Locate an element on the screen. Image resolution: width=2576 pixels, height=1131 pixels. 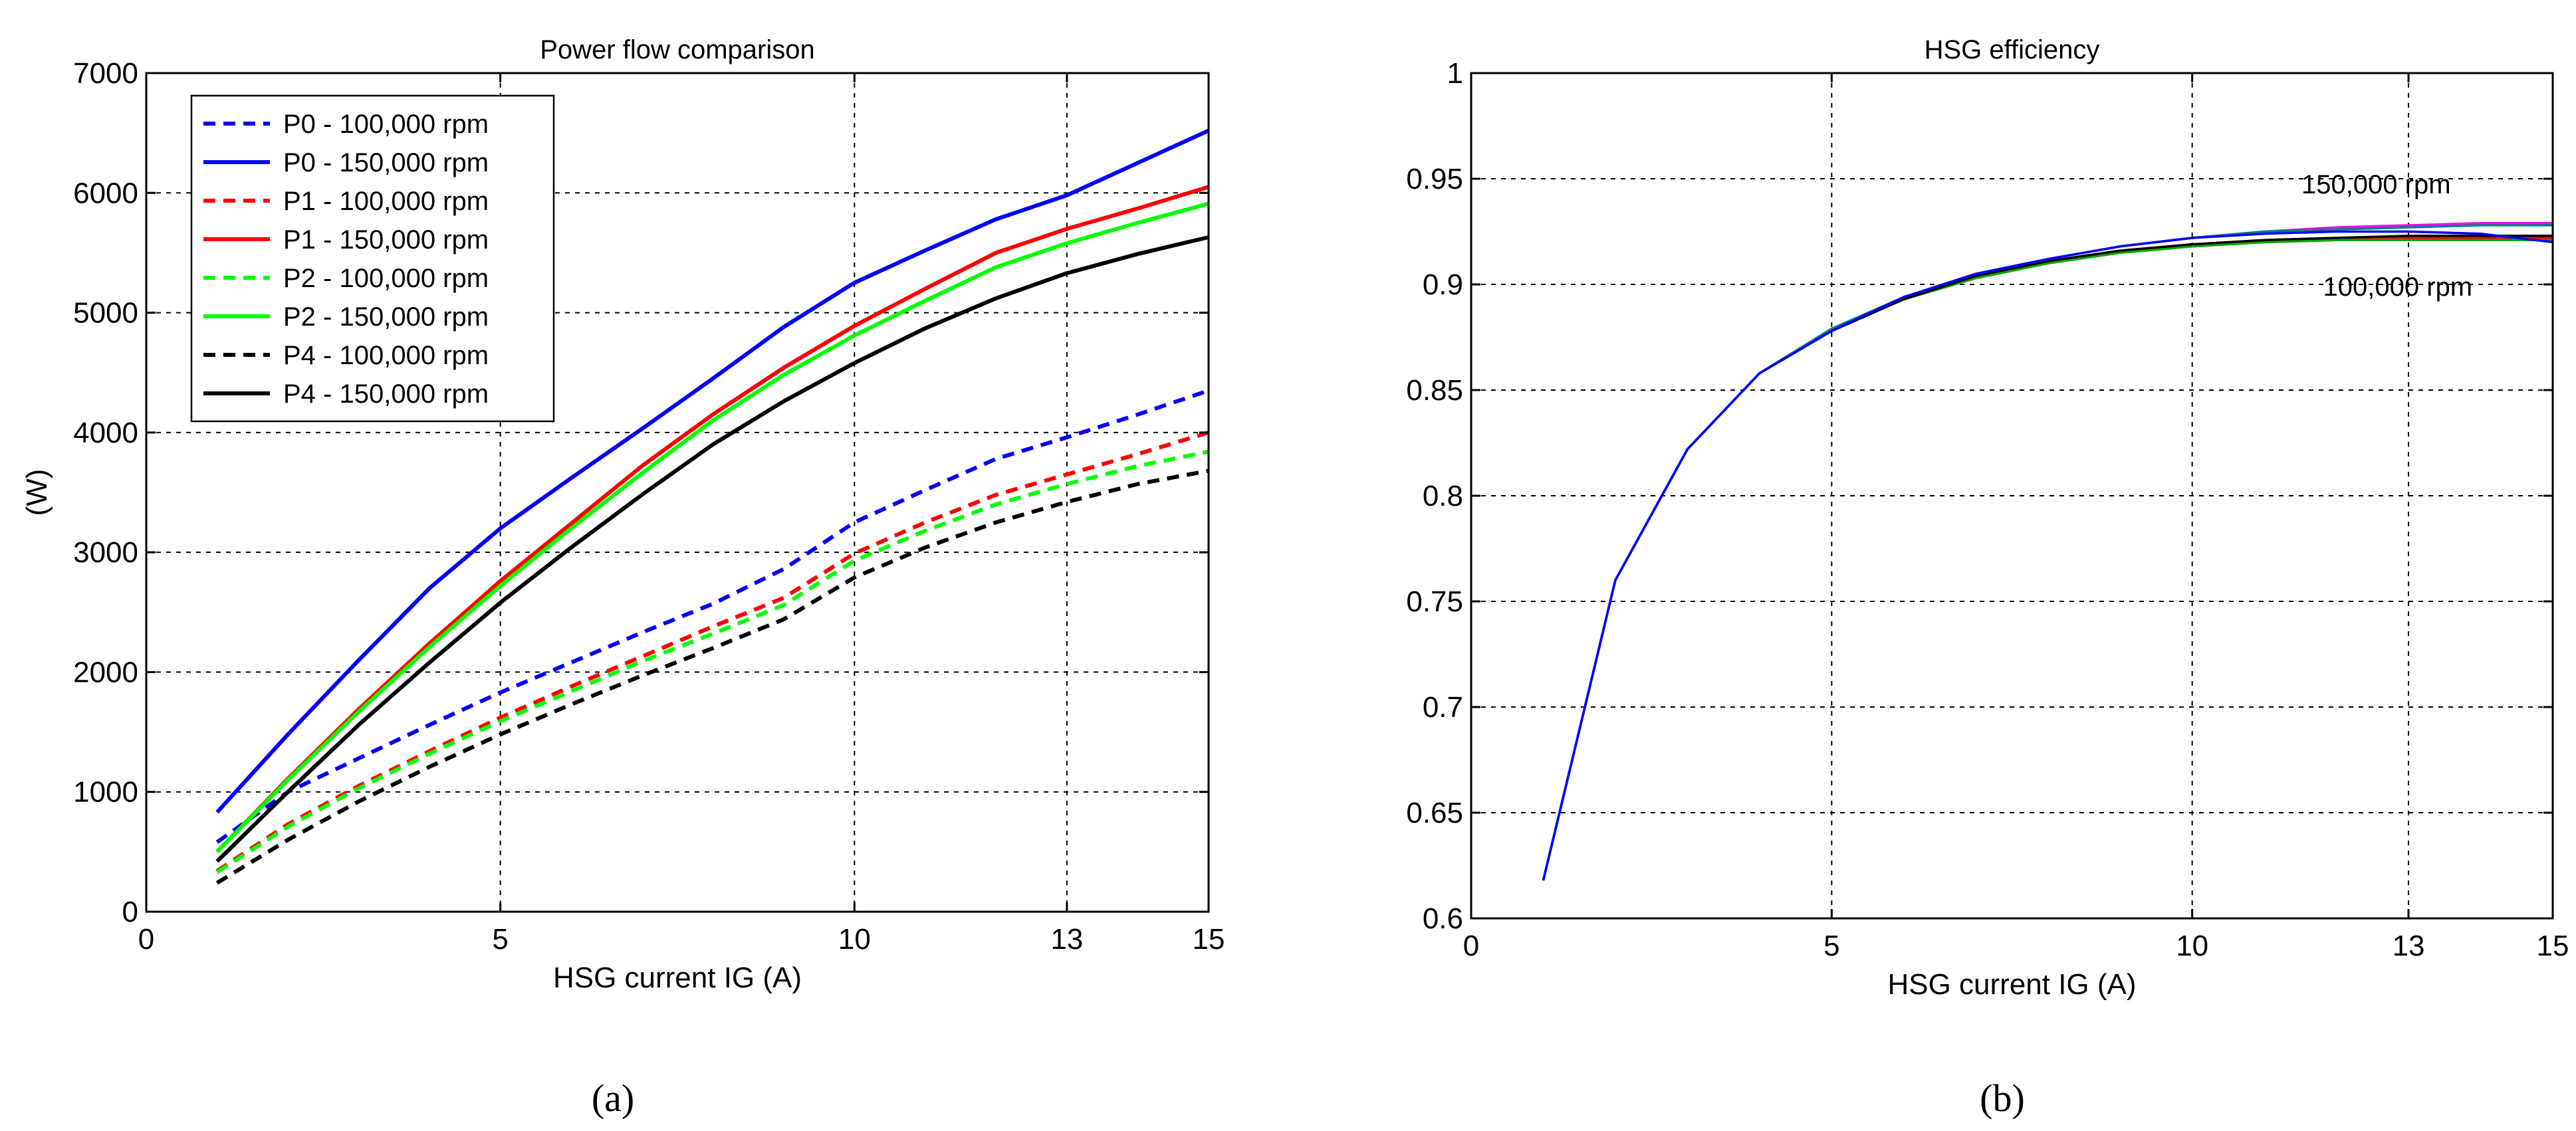
chart-title: Power flow comparison is located at coordinates (677, 49).